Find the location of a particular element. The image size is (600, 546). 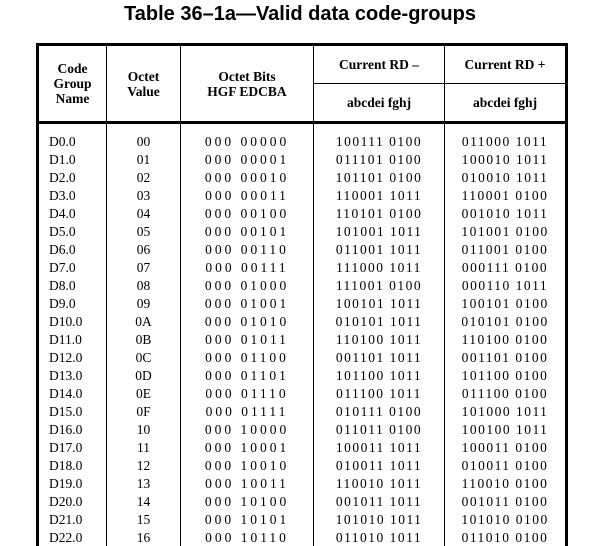

cell-octet-value: 09 is located at coordinates (143, 304).